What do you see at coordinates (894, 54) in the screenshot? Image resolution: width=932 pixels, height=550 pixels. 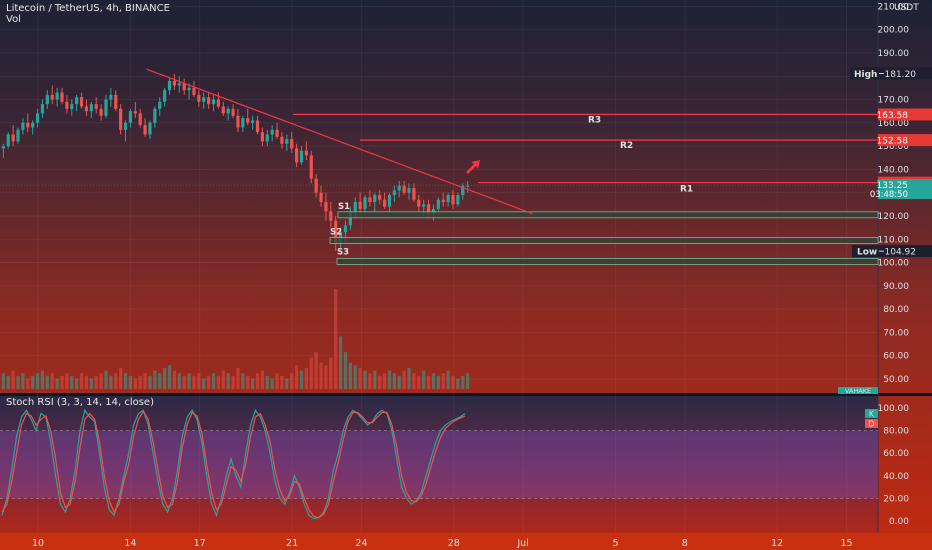 I see `price-axis-tick-label: 190.00` at bounding box center [894, 54].